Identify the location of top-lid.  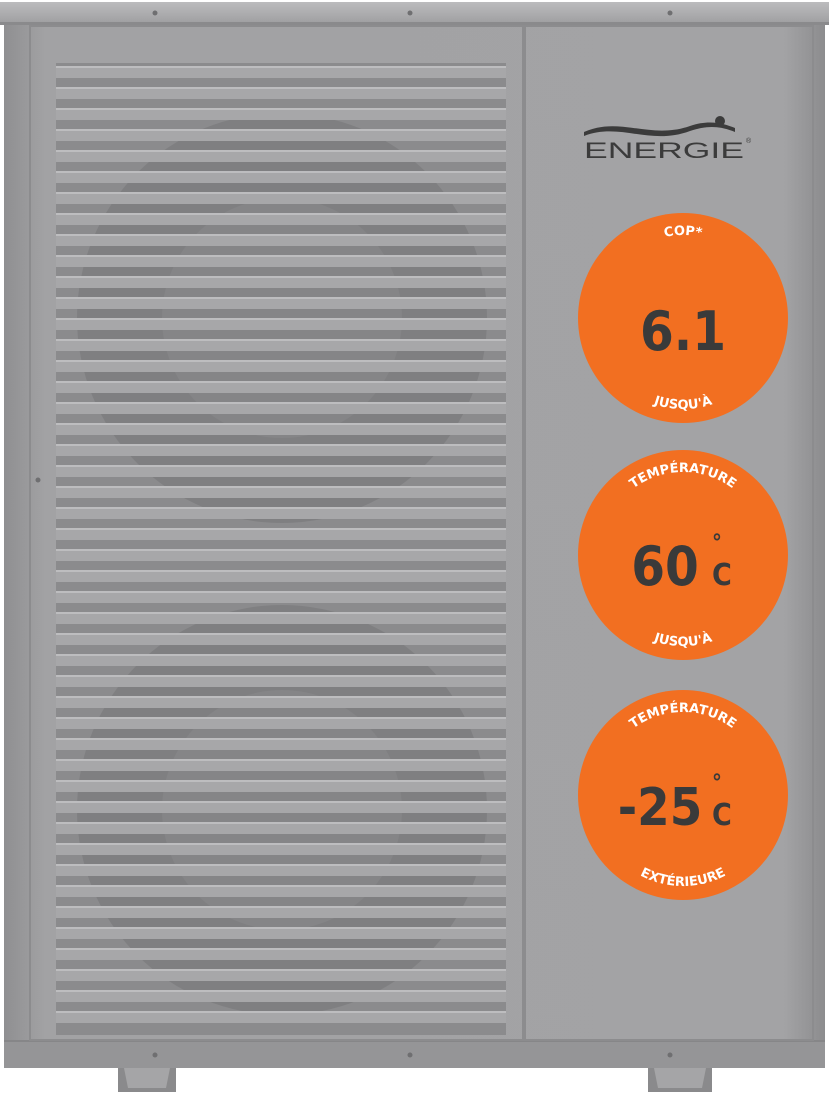
(414, 13).